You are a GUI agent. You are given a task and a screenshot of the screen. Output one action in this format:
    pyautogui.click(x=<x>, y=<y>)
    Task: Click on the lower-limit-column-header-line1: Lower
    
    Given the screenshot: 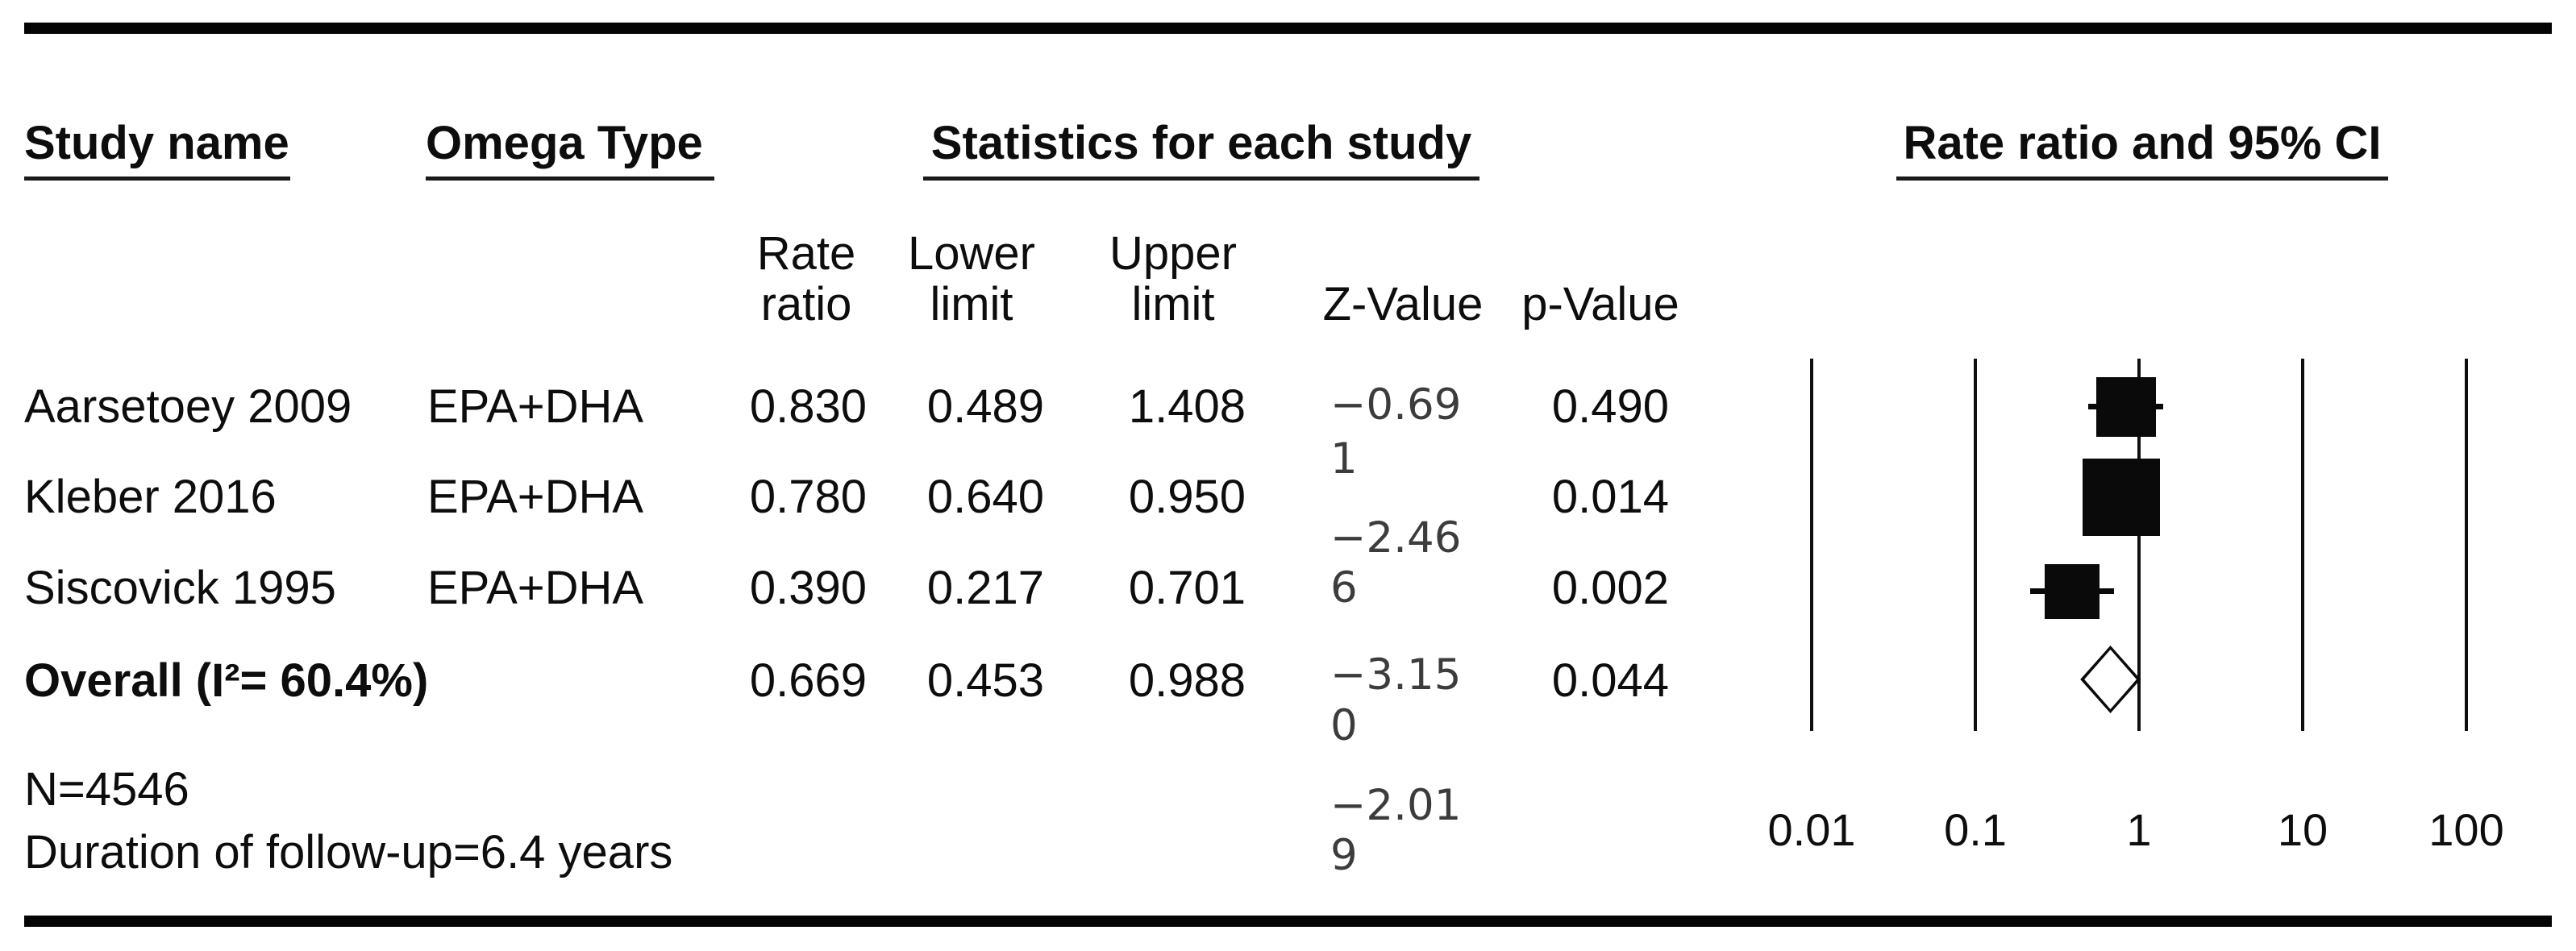 What is the action you would take?
    pyautogui.click(x=972, y=253)
    